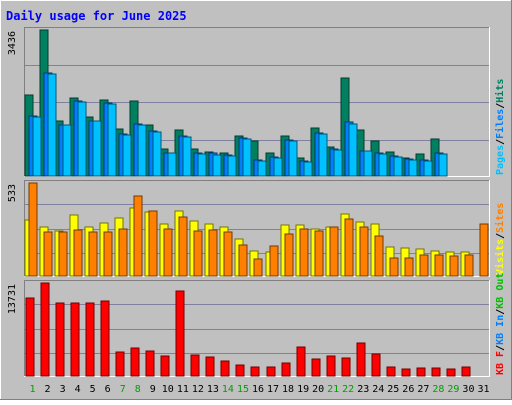  I want to click on x-tick-label: 24, so click(378, 389).